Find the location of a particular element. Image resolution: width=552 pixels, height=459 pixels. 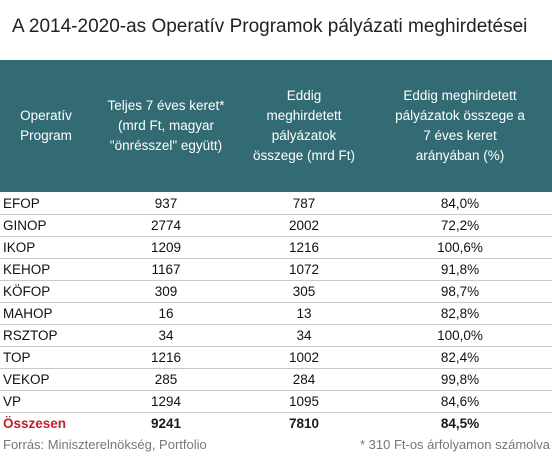

cell-total: 1167 is located at coordinates (166, 269).